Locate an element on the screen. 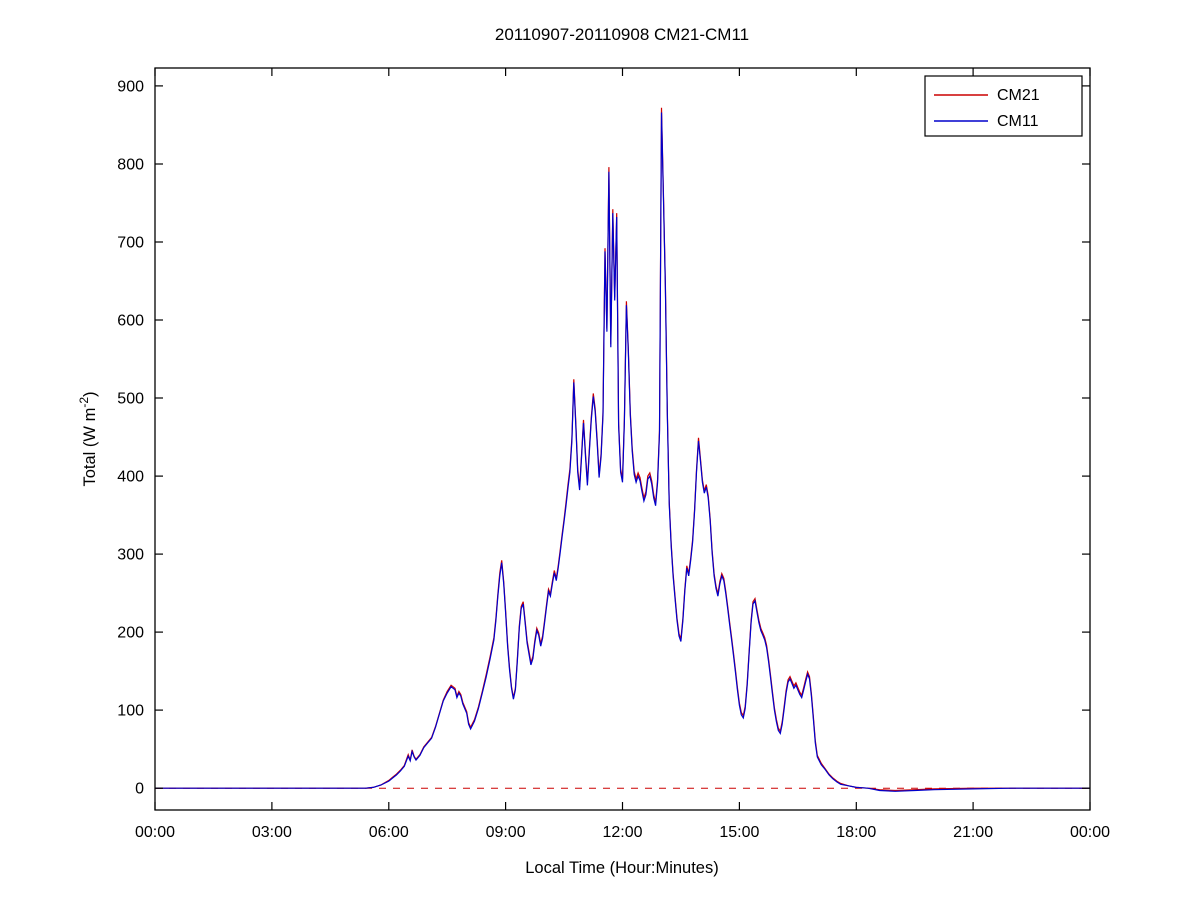 The image size is (1201, 901). y-tick-label: 700 is located at coordinates (130, 243).